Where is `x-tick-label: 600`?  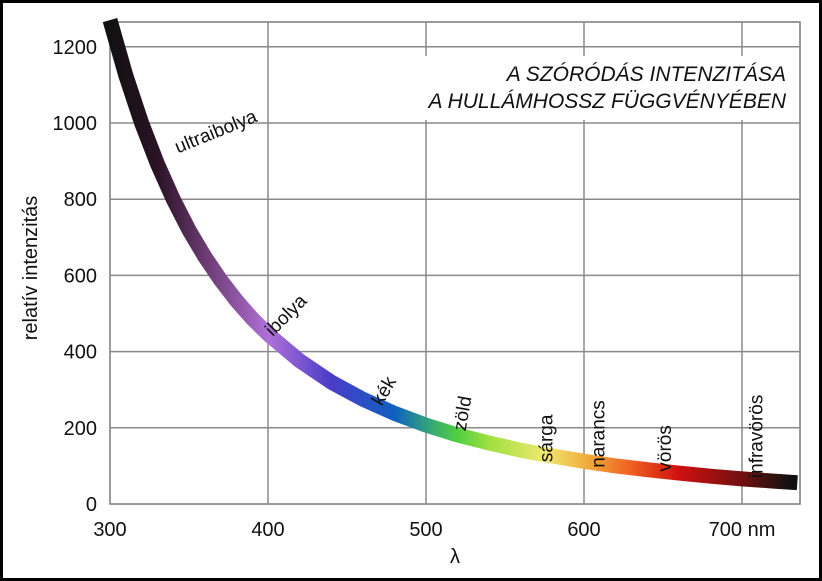
x-tick-label: 600 is located at coordinates (583, 530).